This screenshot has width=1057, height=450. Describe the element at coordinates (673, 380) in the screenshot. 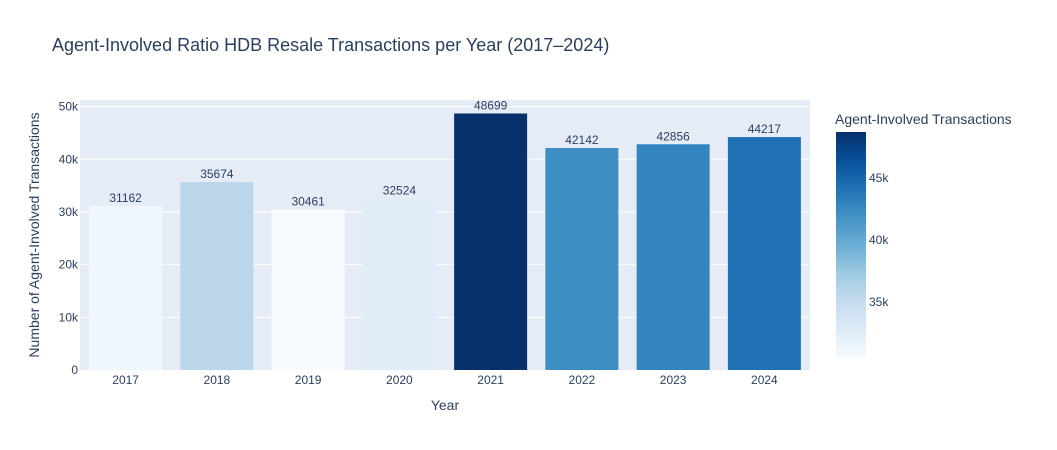

I see `x-tick-label: 2023` at that location.